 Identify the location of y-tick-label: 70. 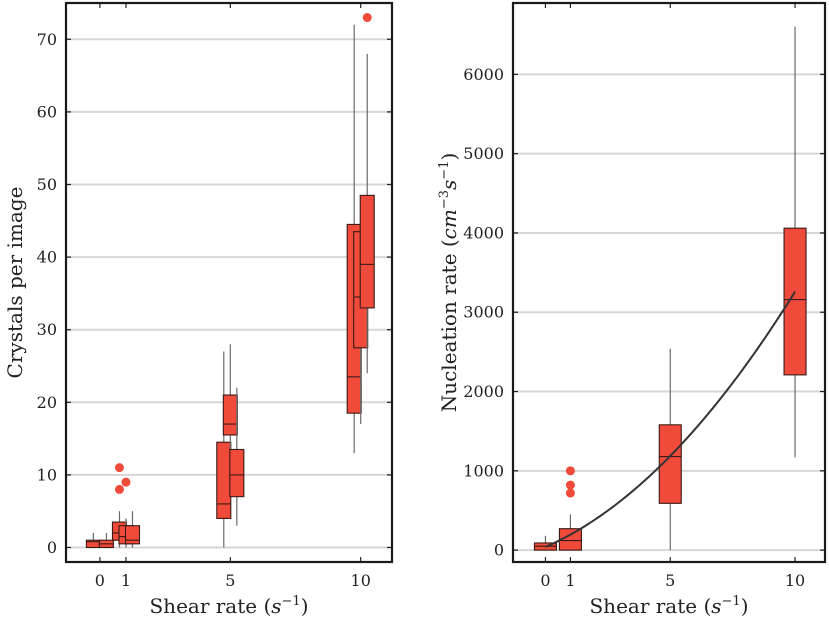
(47, 39).